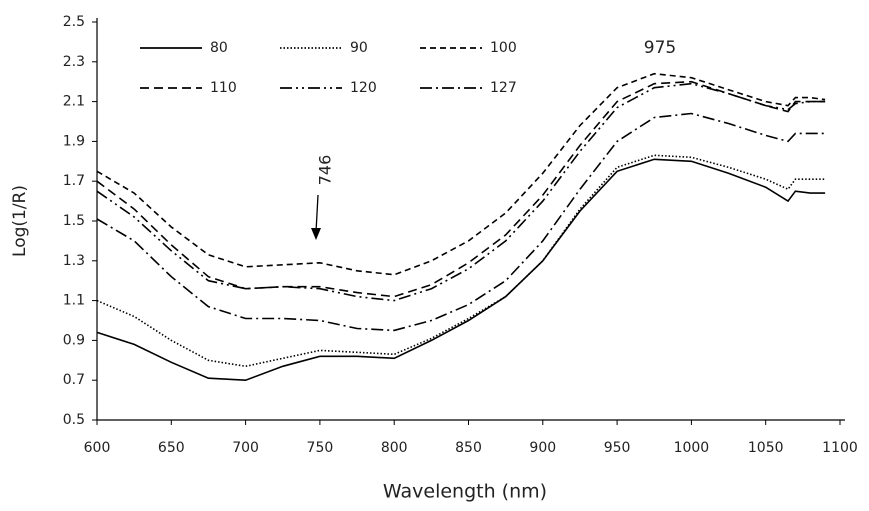 The image size is (869, 511). Describe the element at coordinates (465, 492) in the screenshot. I see `x-axis-label: Wavelength (nm)` at that location.